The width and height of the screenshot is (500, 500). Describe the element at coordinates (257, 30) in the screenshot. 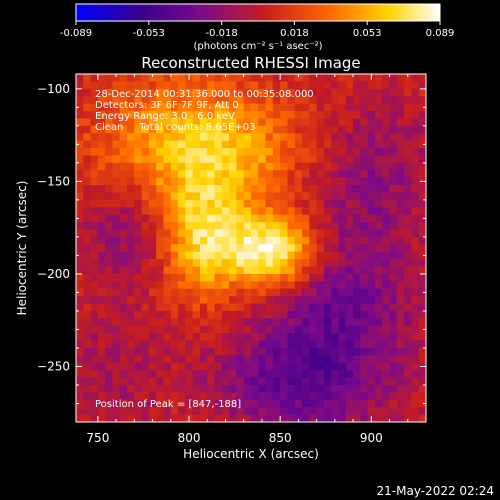

I see `colorbar-ticks: -0.089 -0.053 -0.018 0.018 0.053 0.089` at that location.